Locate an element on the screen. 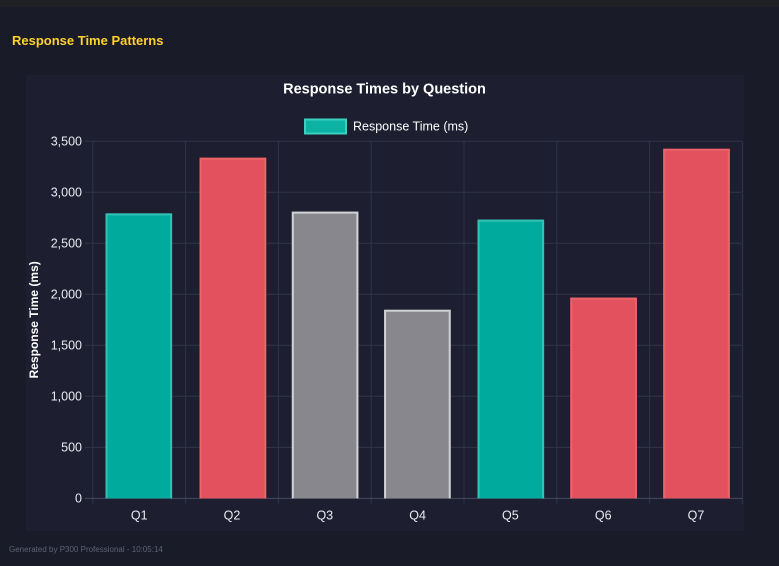 The image size is (779, 566). svg-text: Q4 is located at coordinates (417, 516).